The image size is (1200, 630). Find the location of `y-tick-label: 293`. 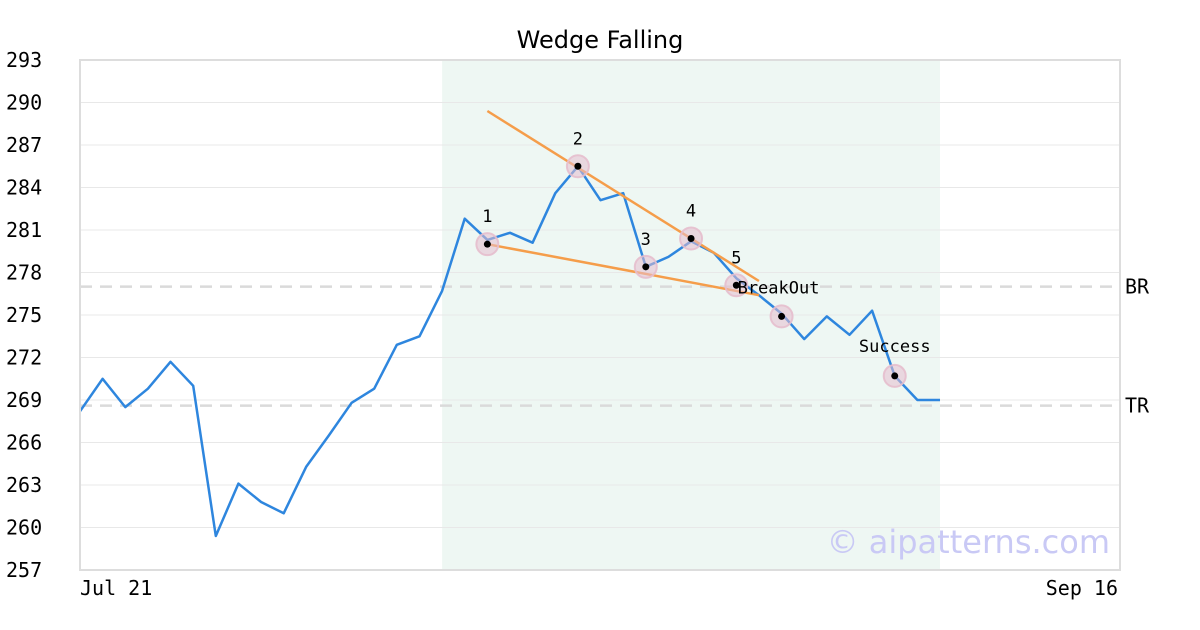

y-tick-label: 293 is located at coordinates (24, 60).